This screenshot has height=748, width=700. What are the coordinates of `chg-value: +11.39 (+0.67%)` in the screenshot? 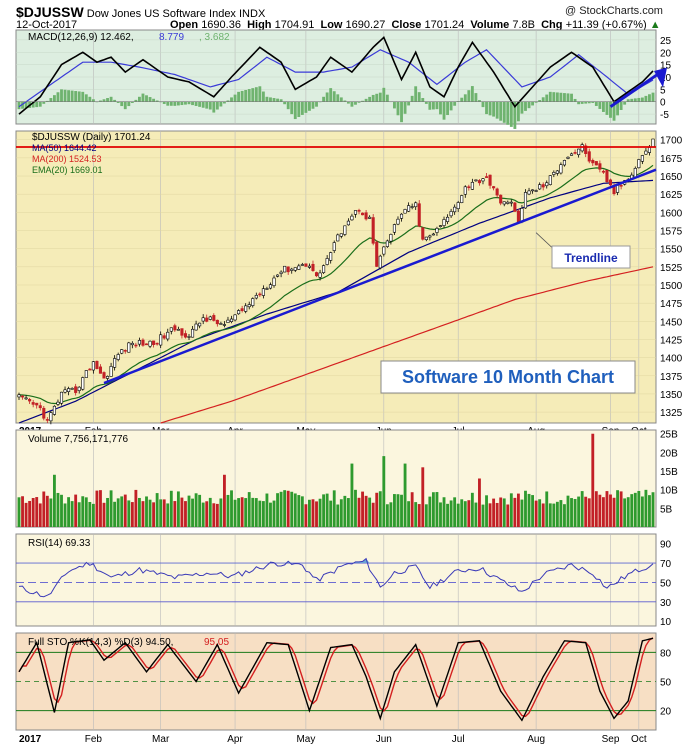 It's located at (606, 25).